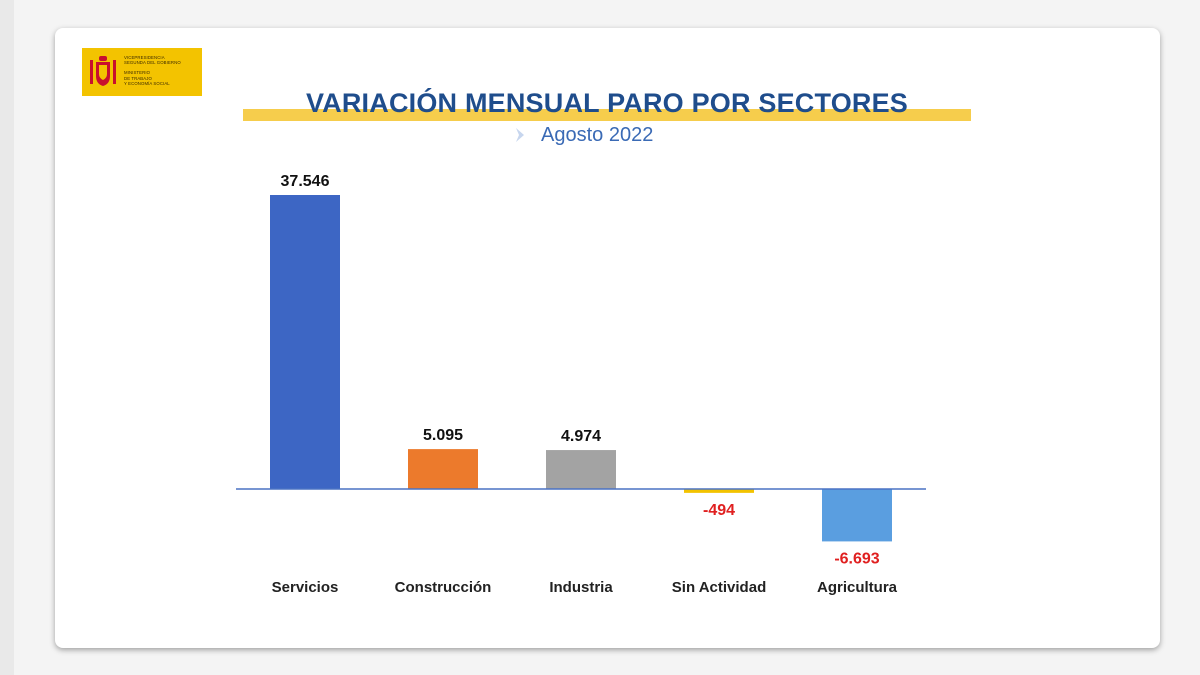 This screenshot has width=1200, height=675. What do you see at coordinates (607, 103) in the screenshot?
I see `chart-title: VARIACIÓN MENSUAL PARO POR SECTORES` at bounding box center [607, 103].